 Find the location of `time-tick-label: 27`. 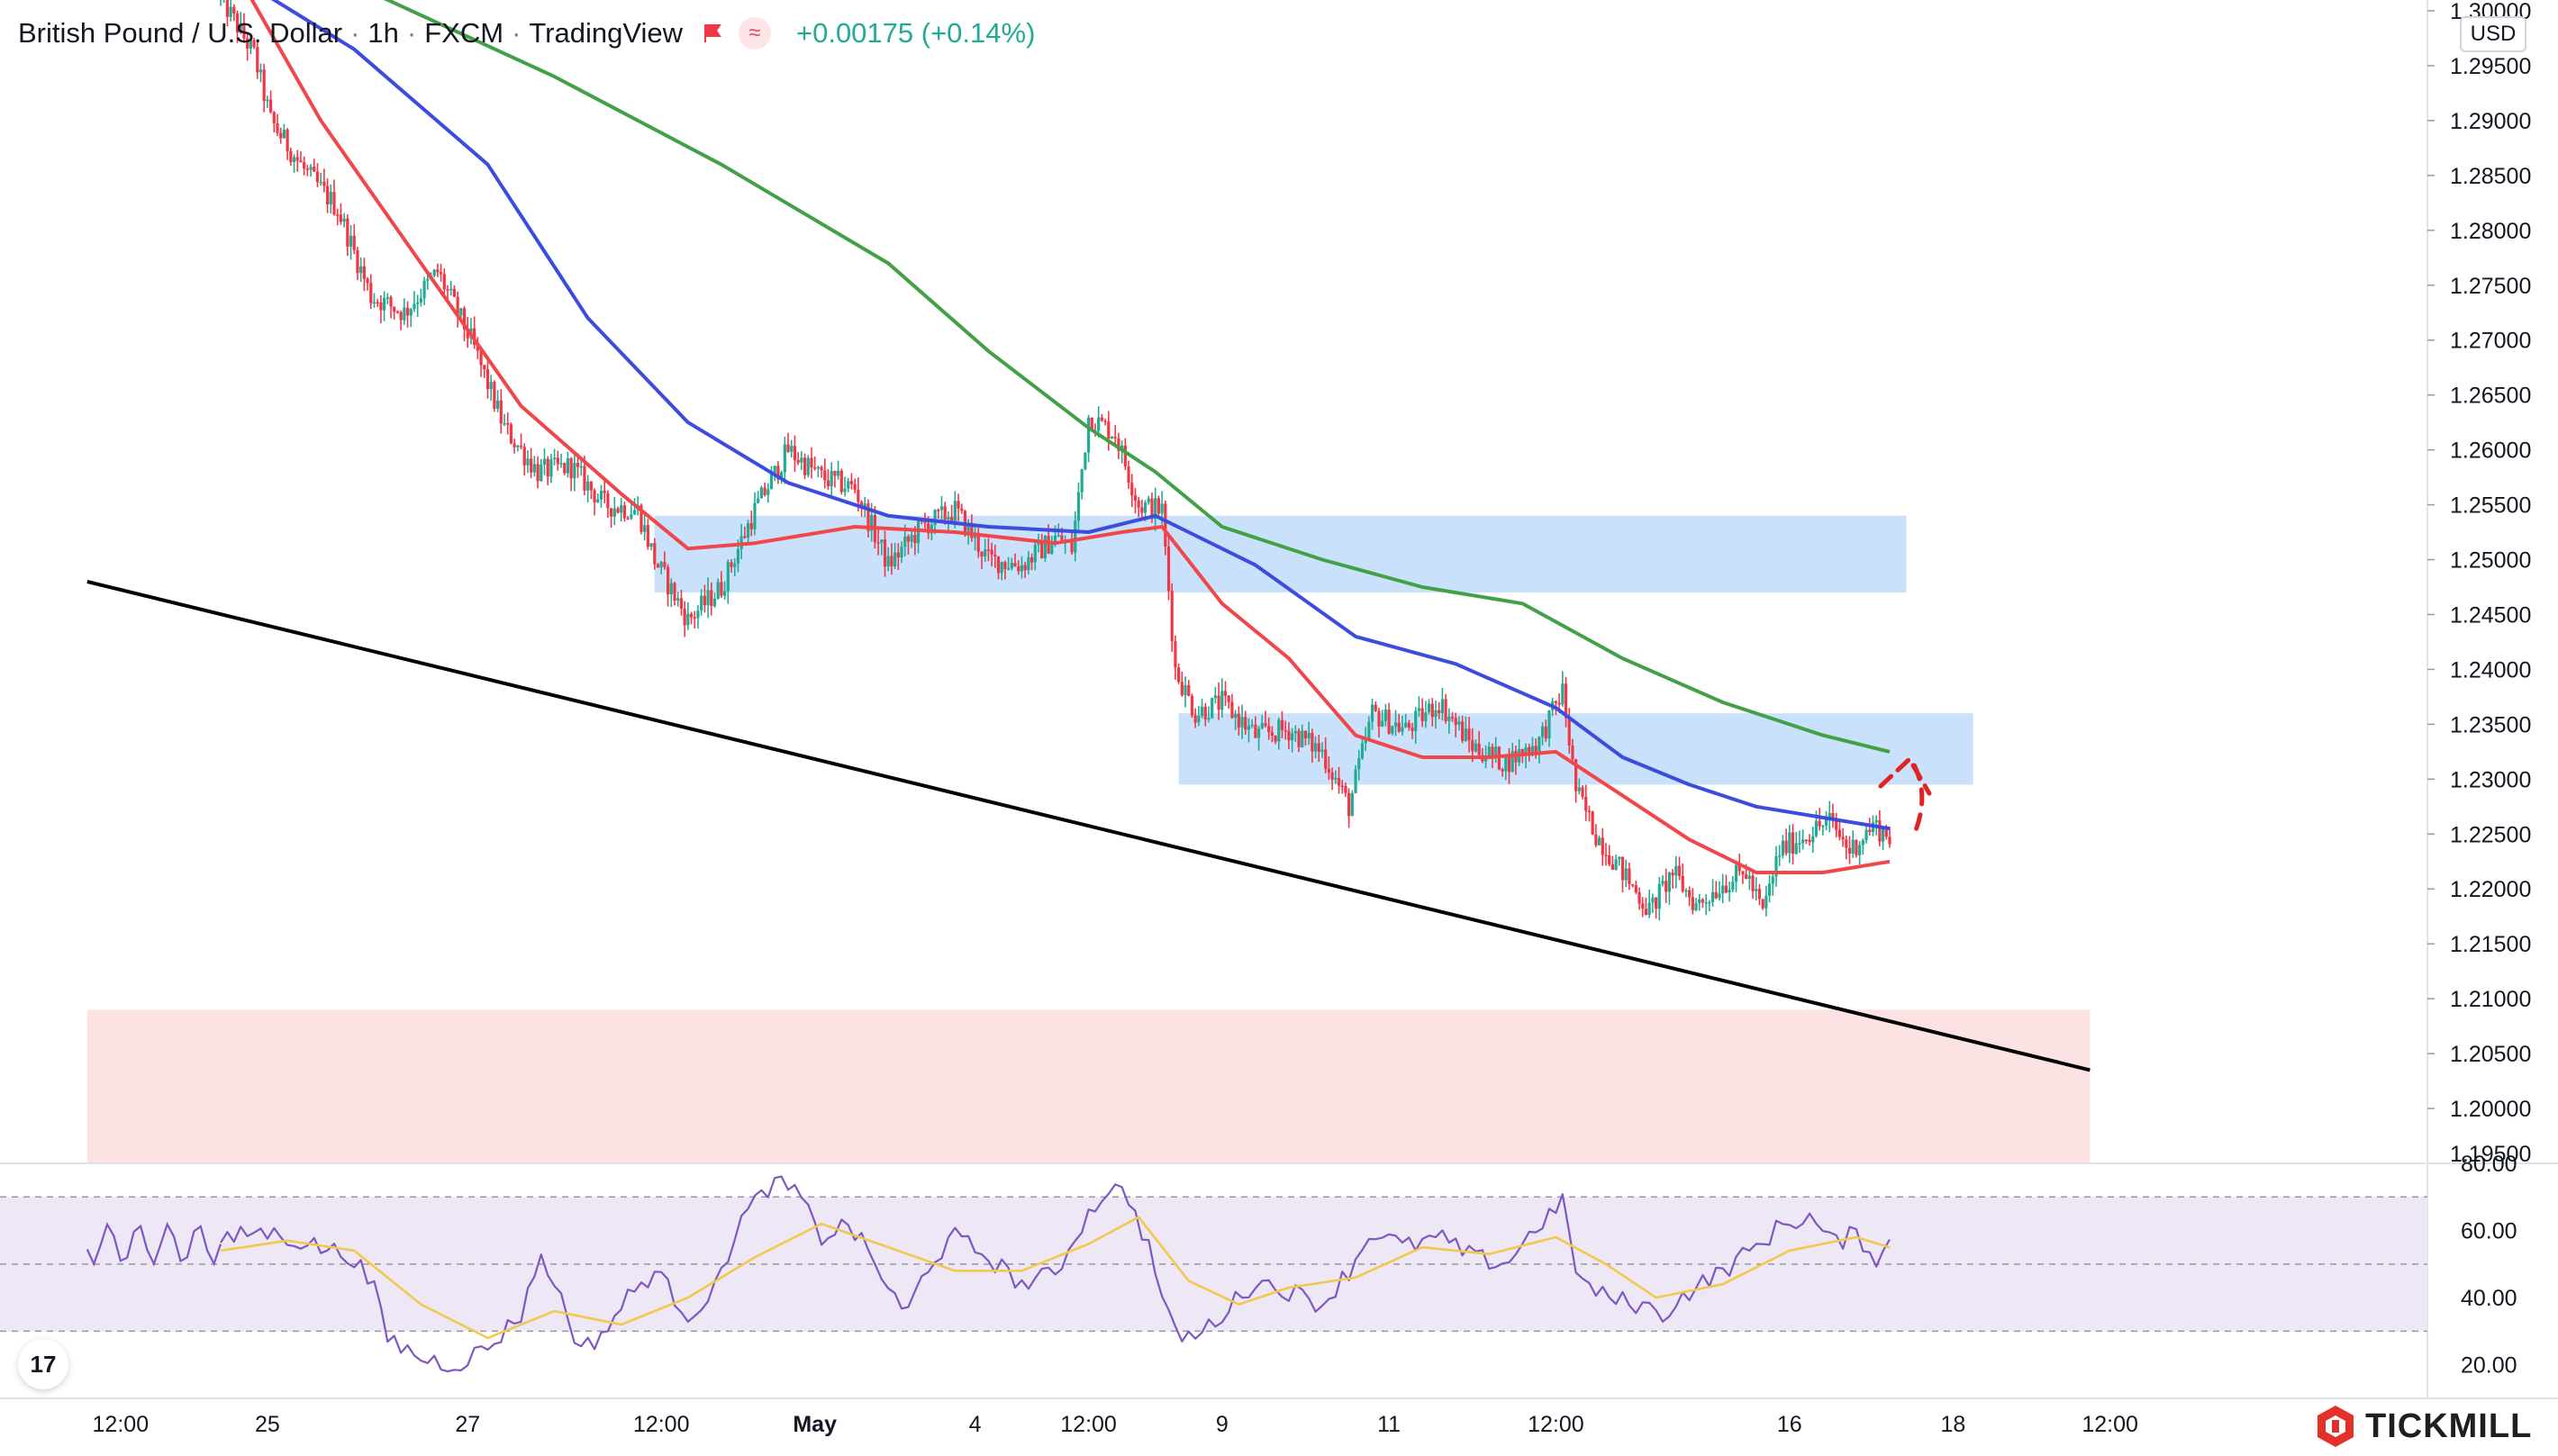

time-tick-label: 27 is located at coordinates (467, 1424).